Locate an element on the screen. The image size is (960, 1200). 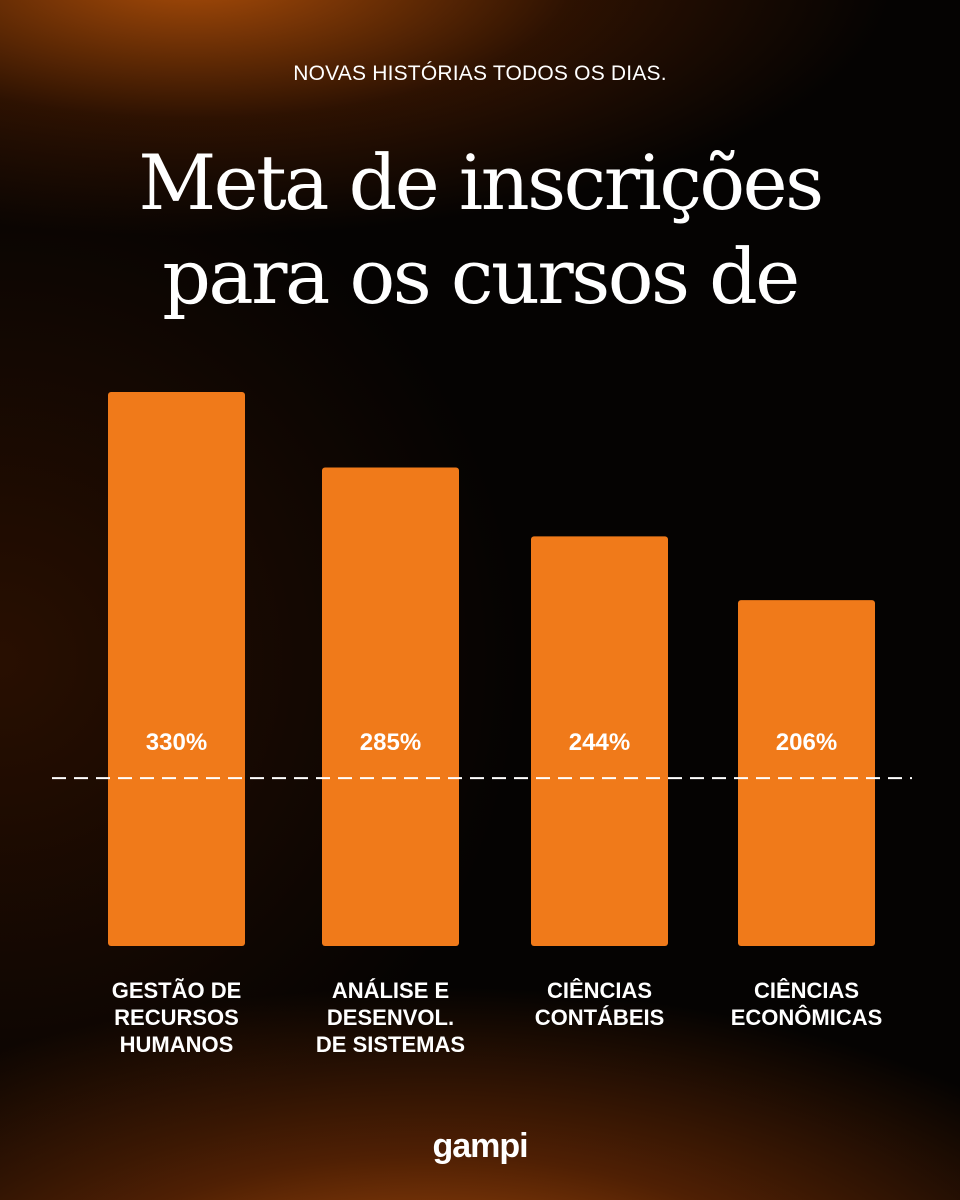
category-label-line: GESTÃO DE is located at coordinates (177, 990).